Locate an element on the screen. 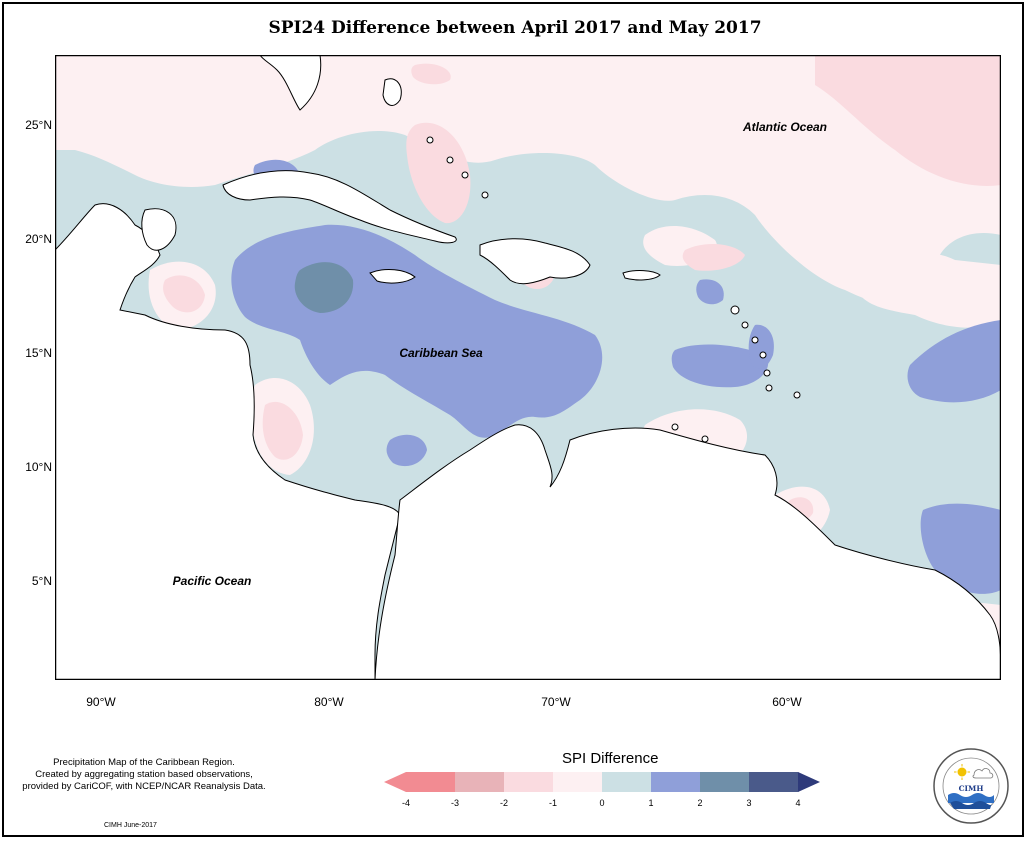 This screenshot has height=843, width=1030. sun-icon is located at coordinates (962, 772).